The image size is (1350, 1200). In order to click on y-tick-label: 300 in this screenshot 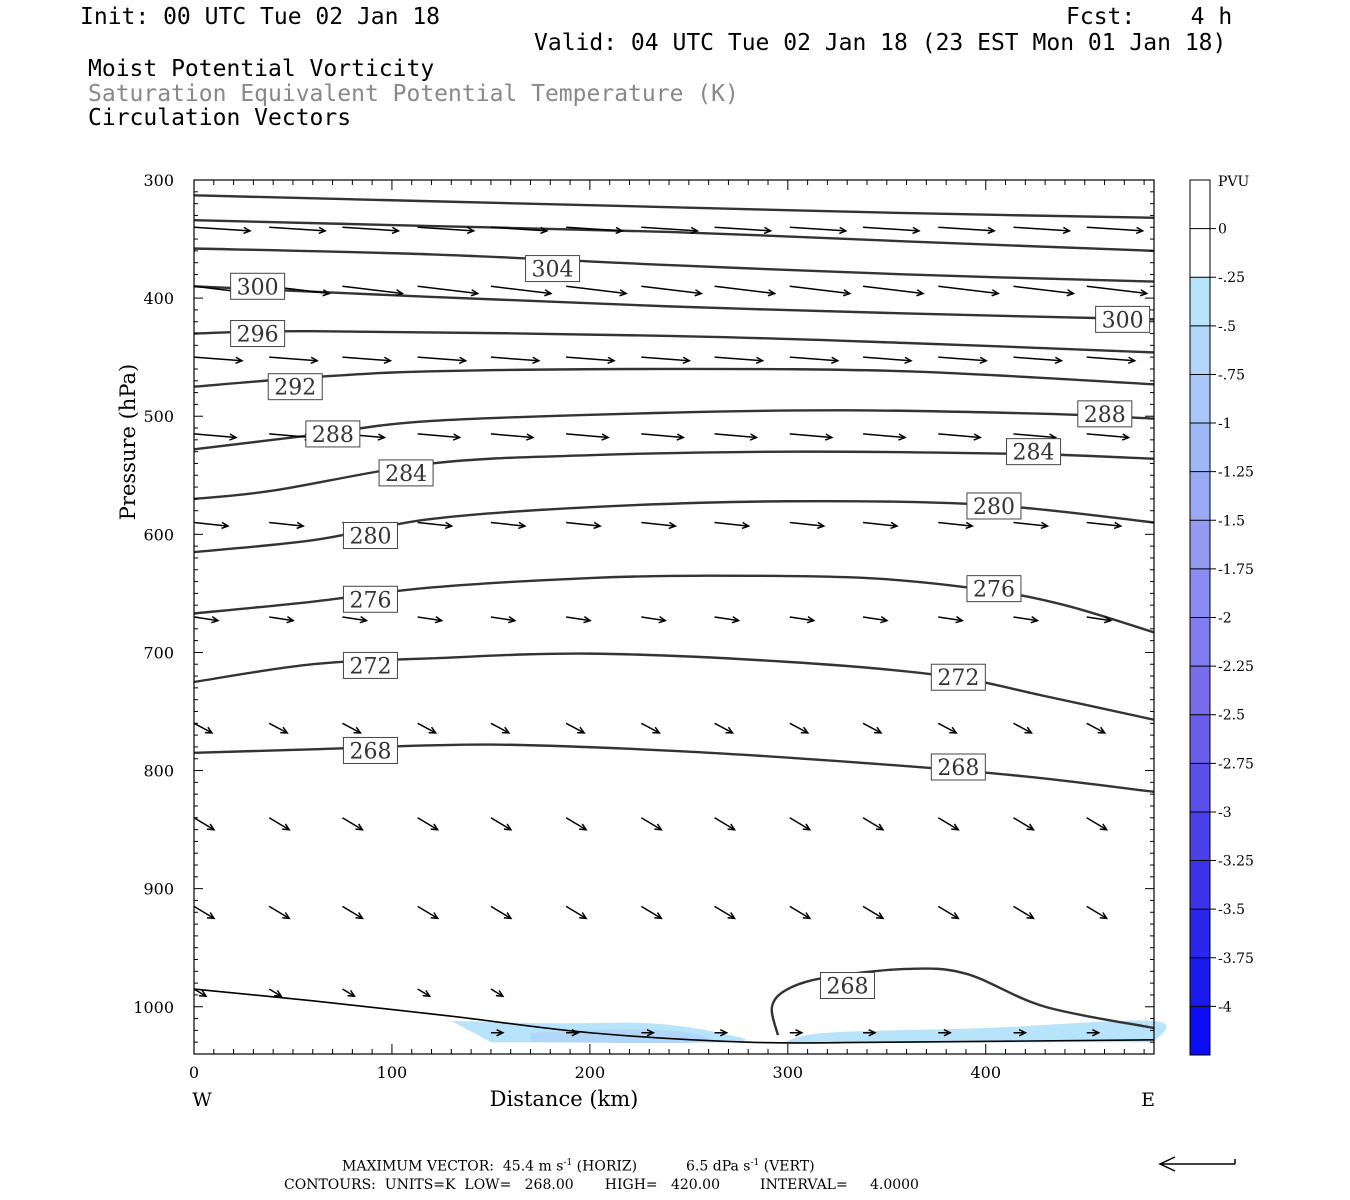, I will do `click(158, 180)`.